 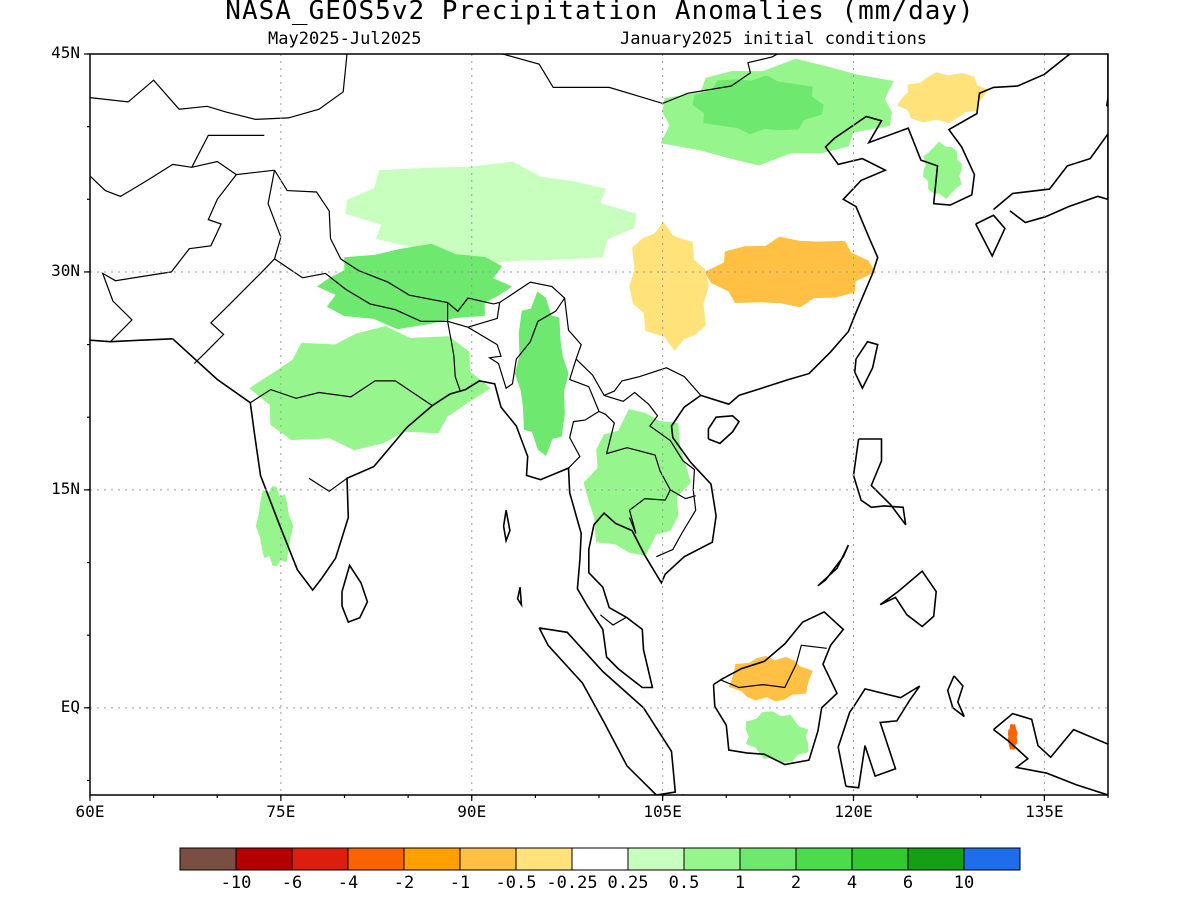 What do you see at coordinates (662, 811) in the screenshot?
I see `lon-label: 105E` at bounding box center [662, 811].